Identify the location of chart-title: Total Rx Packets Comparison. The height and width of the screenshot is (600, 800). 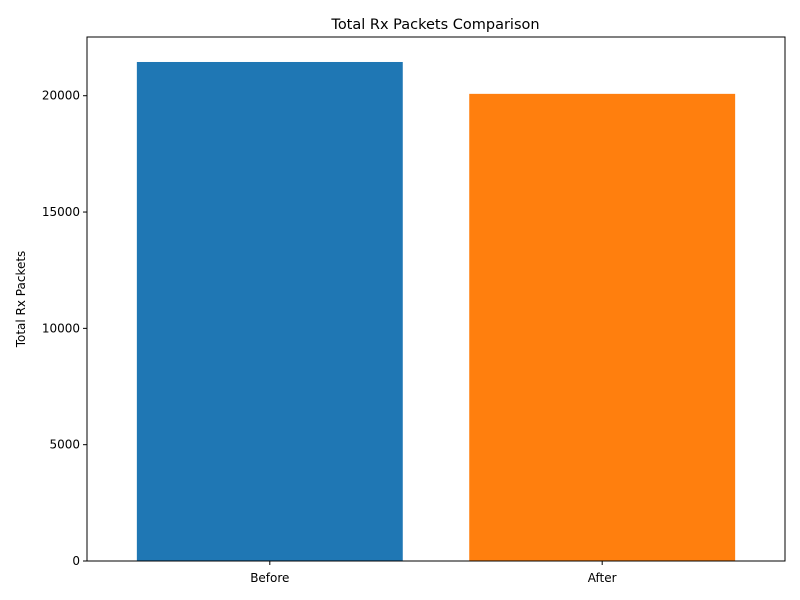
(434, 25).